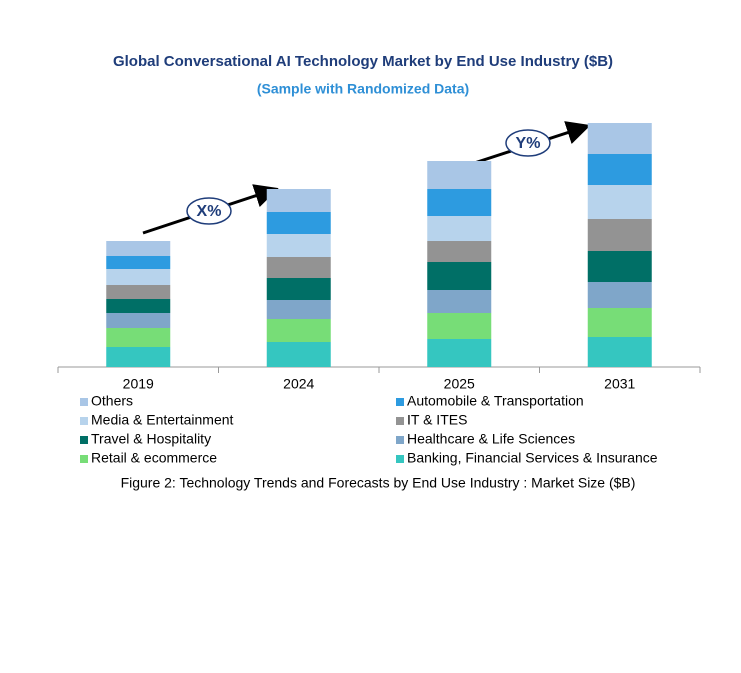  I want to click on chart-subtitle: (Sample with Randomized Data), so click(363, 89).